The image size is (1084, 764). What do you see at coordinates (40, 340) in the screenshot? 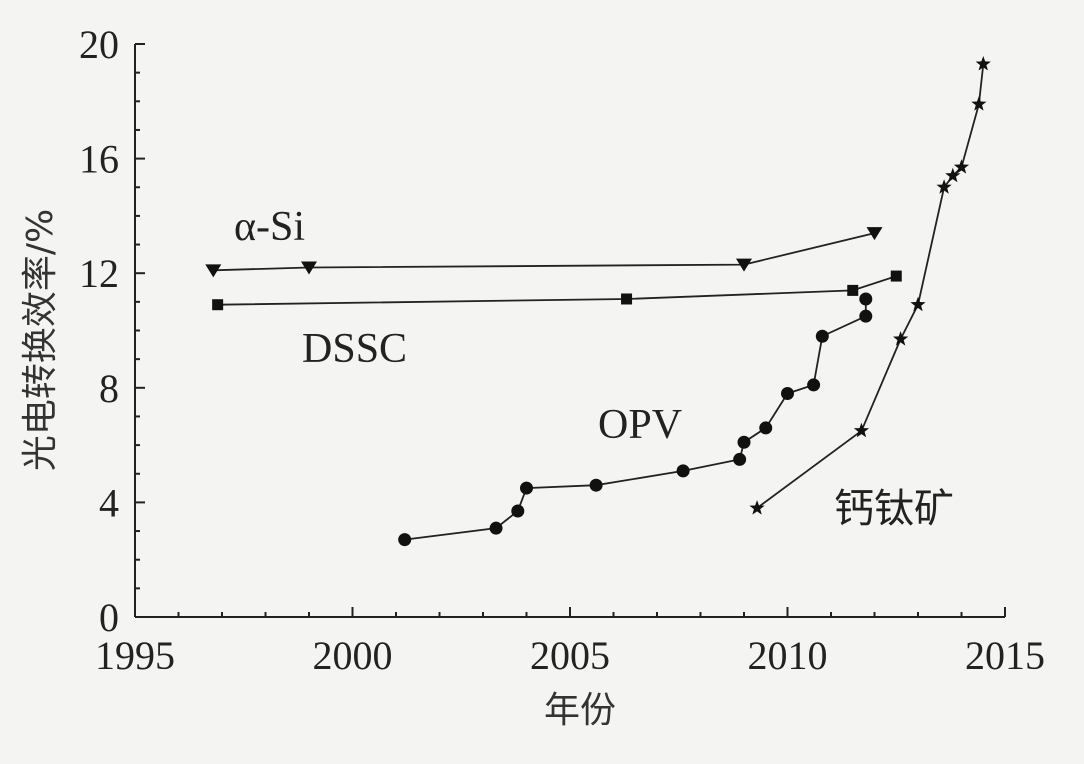
I see `y-axis-title: 光电转换效率/%` at bounding box center [40, 340].